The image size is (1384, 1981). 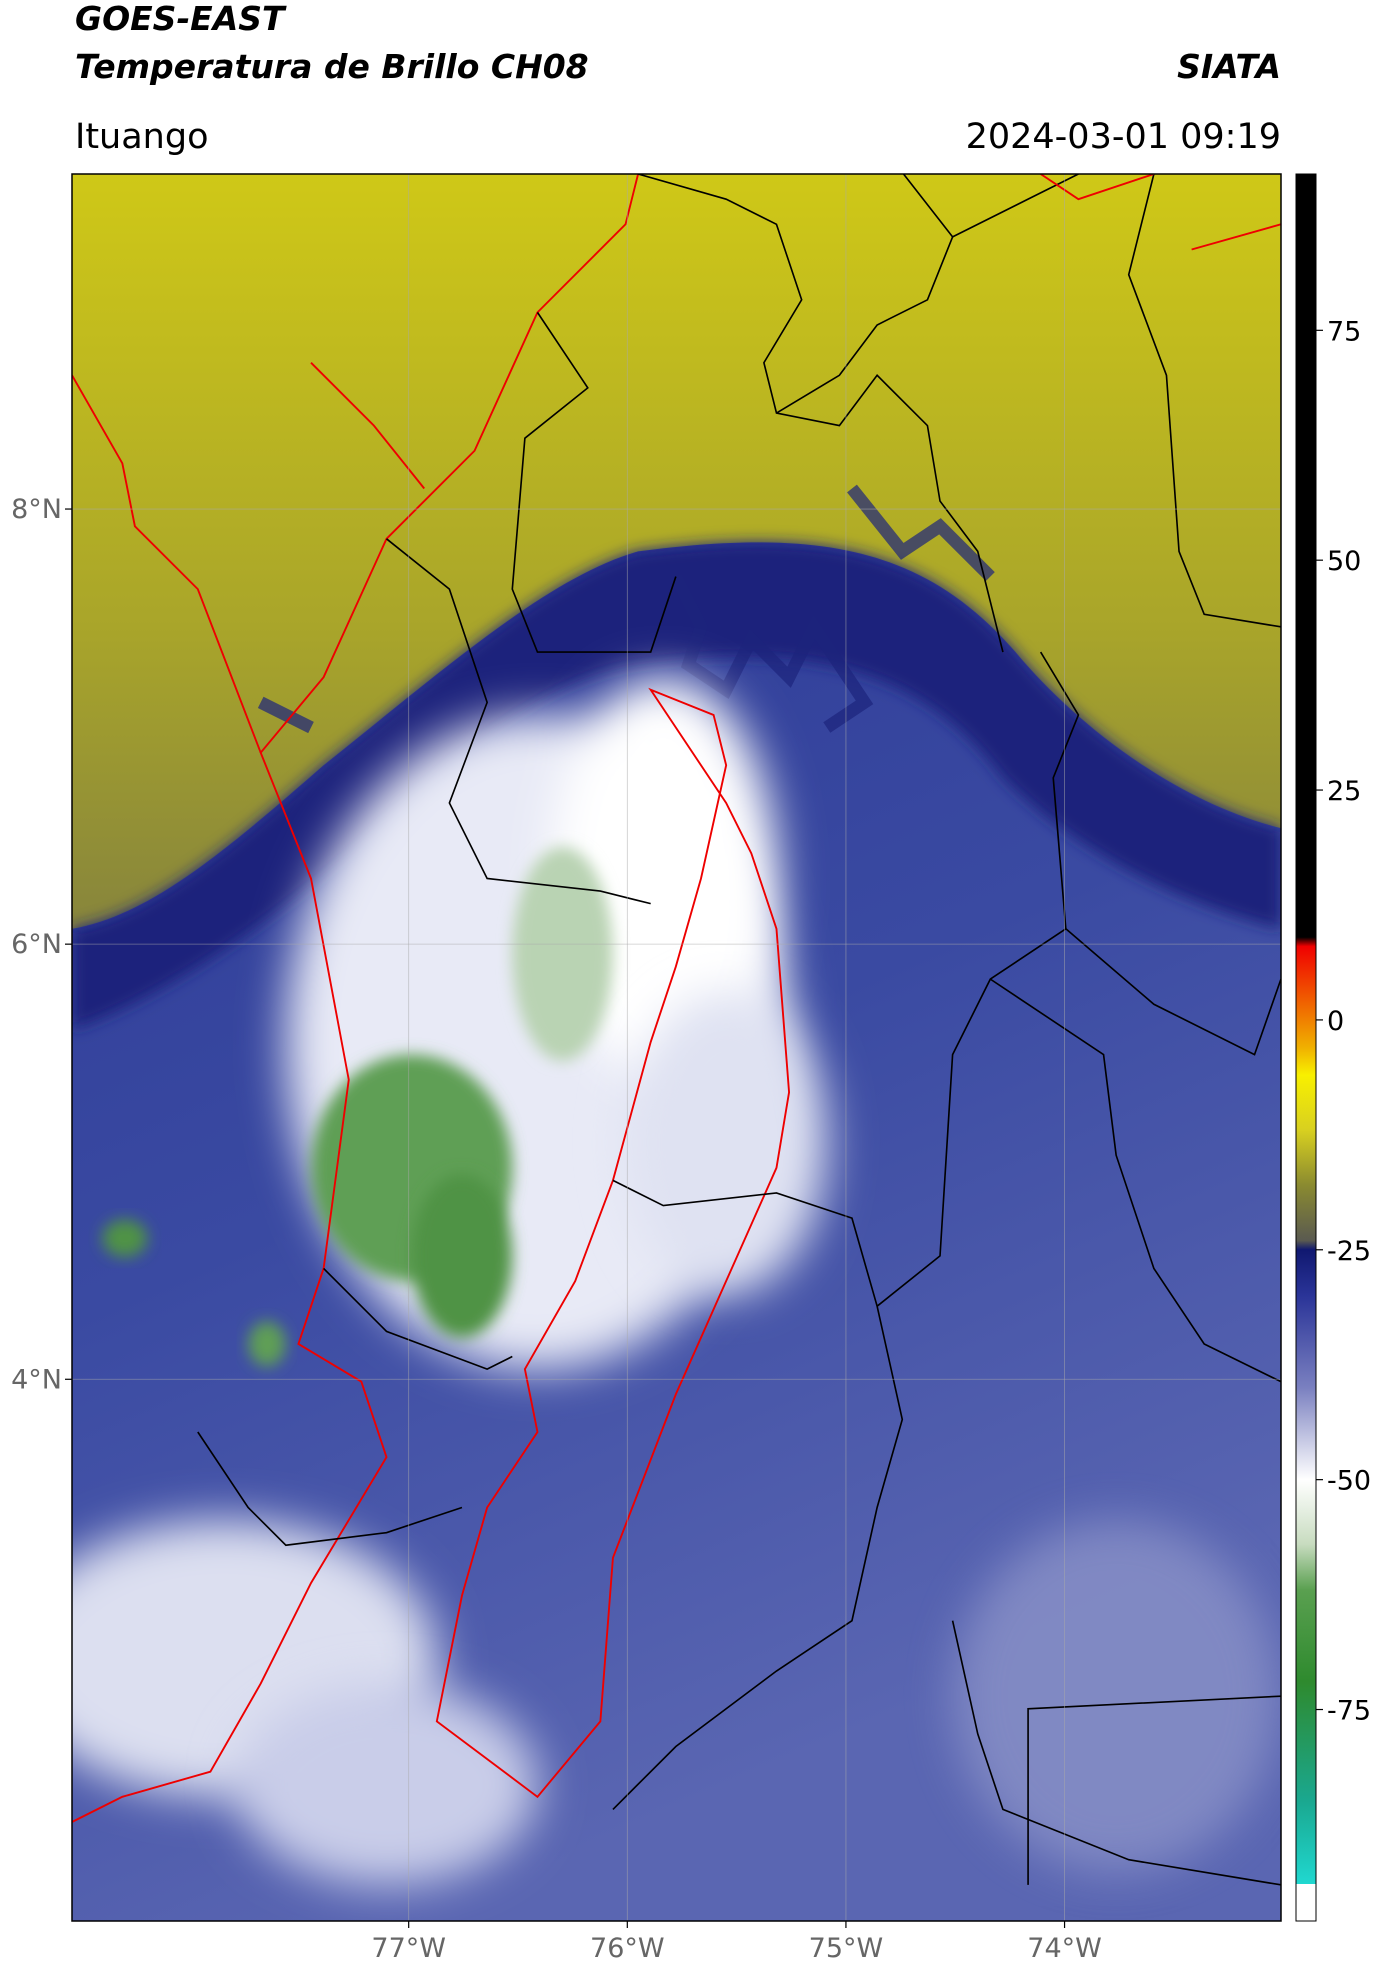 What do you see at coordinates (1349, 1251) in the screenshot?
I see `colorbar-tick-label: -25` at bounding box center [1349, 1251].